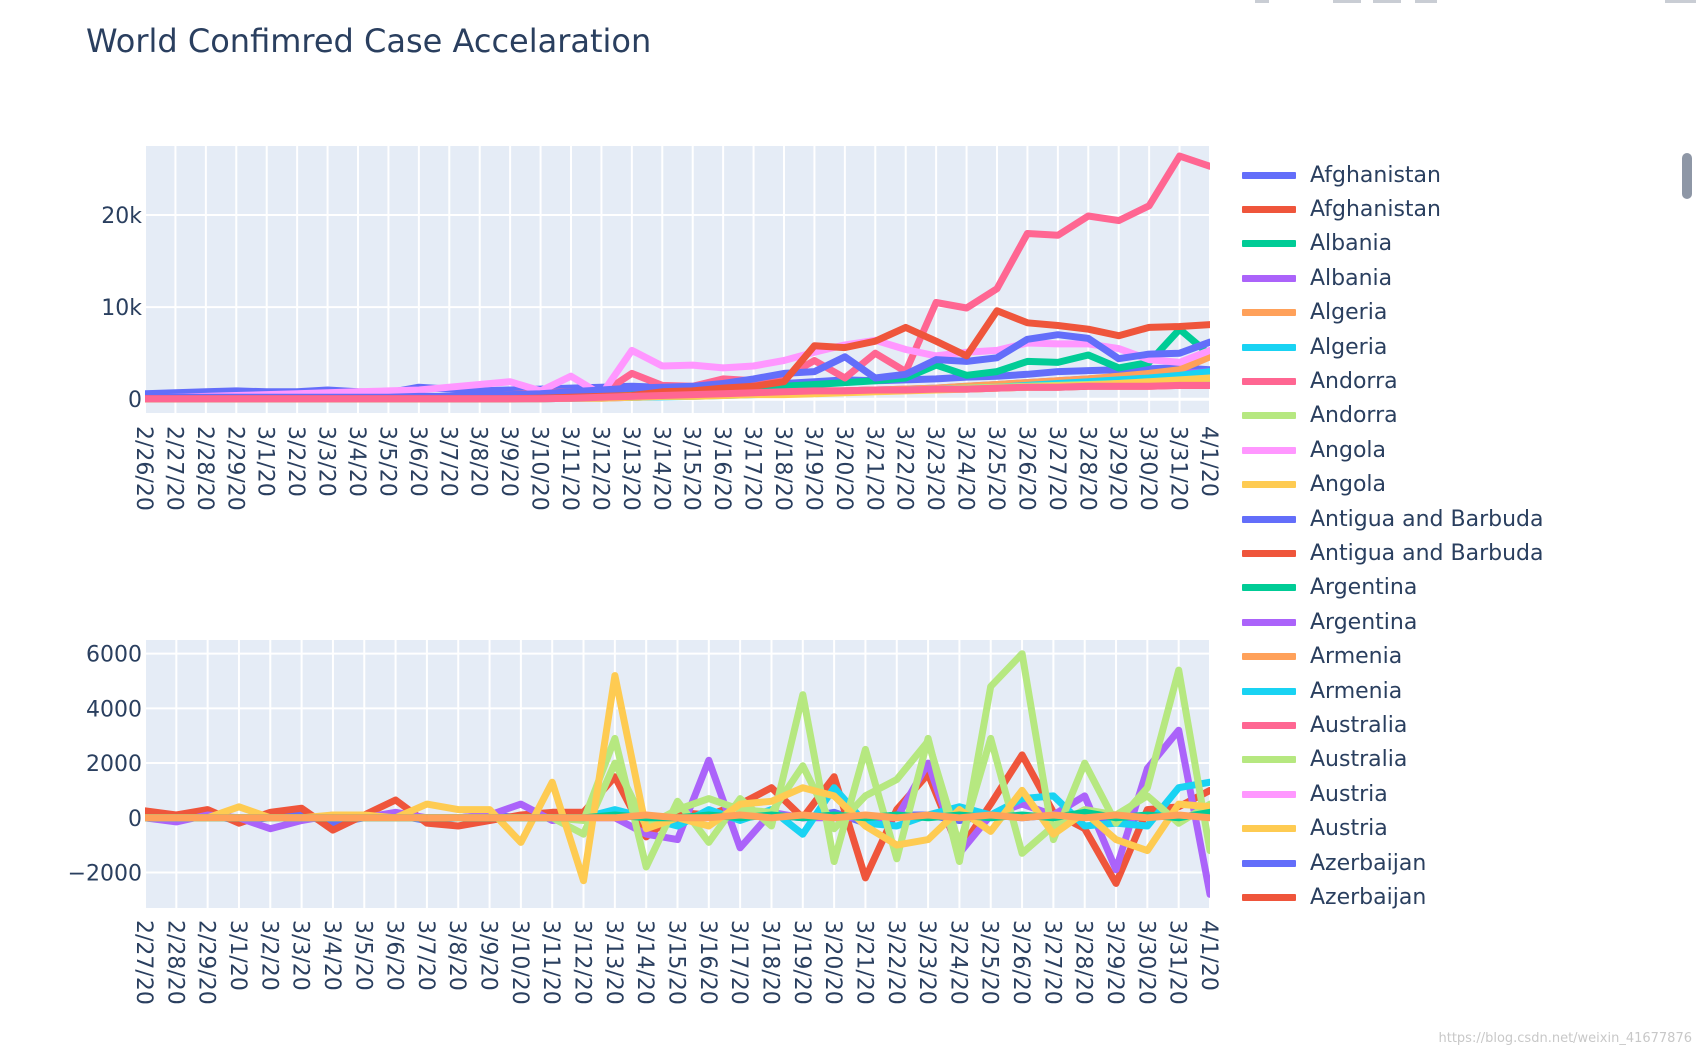  I want to click on x-tick-label: 3/12/20, so click(582, 962).